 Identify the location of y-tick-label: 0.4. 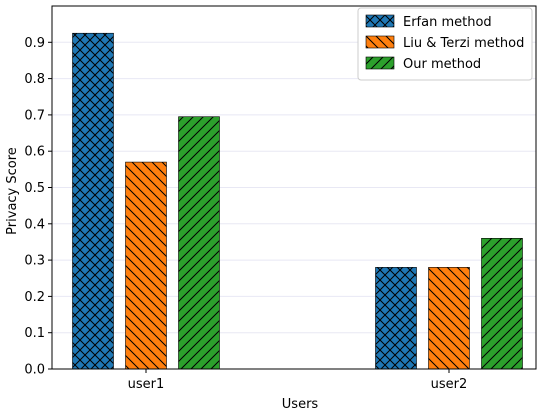
(34, 224).